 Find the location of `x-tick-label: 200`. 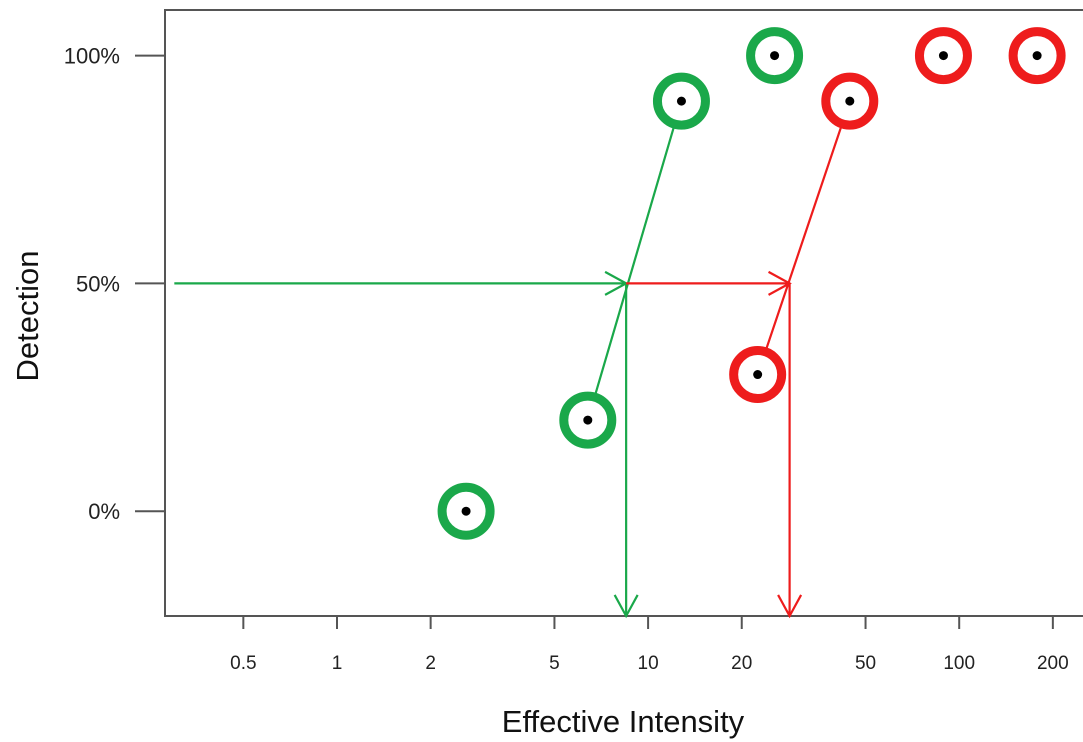

x-tick-label: 200 is located at coordinates (1053, 663).